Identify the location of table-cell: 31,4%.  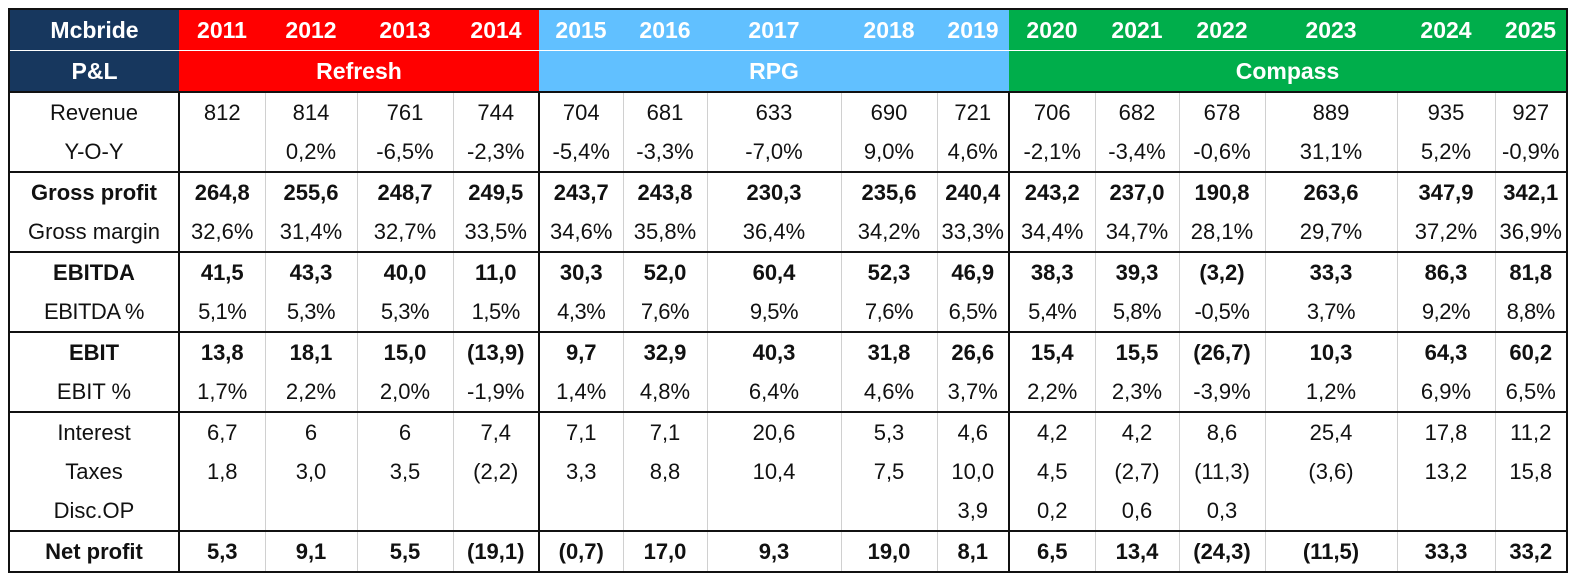
(310, 232).